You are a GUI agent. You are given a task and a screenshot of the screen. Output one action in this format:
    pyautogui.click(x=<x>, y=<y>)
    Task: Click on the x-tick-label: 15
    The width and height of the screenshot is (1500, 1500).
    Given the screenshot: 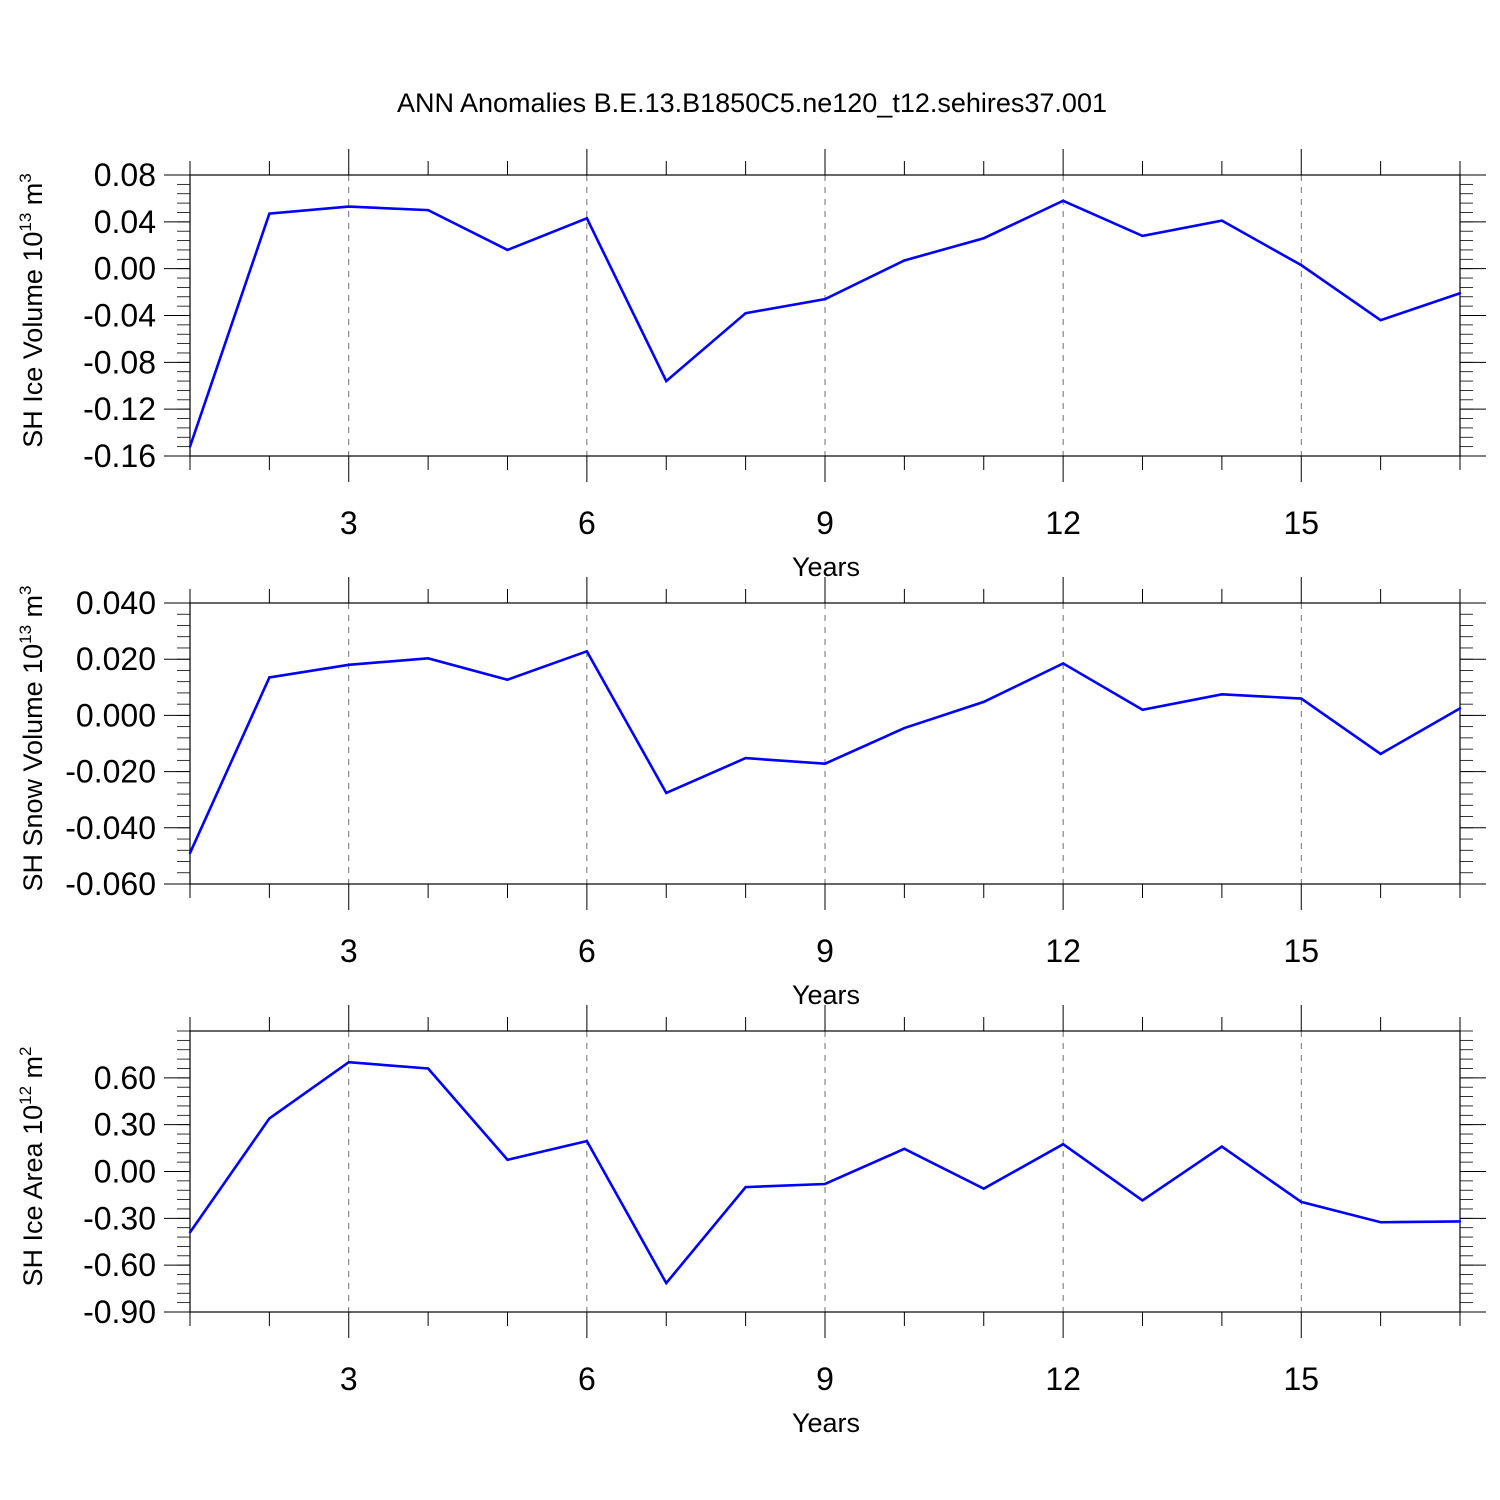 What is the action you would take?
    pyautogui.click(x=1301, y=523)
    